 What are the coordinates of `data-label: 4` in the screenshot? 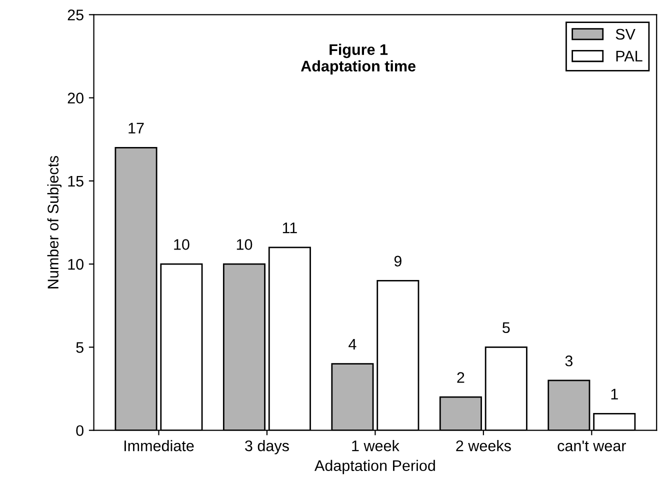 It's located at (352, 344).